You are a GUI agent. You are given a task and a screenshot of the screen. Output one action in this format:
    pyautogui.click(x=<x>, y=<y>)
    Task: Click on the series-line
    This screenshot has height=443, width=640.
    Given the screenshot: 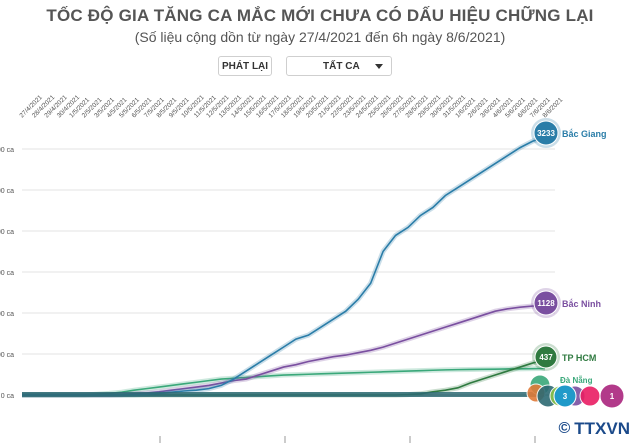 What is the action you would take?
    pyautogui.click(x=284, y=381)
    